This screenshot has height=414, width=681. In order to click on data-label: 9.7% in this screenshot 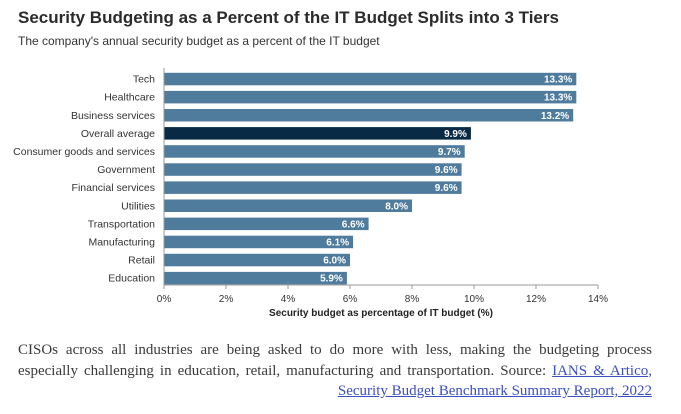, I will do `click(449, 152)`.